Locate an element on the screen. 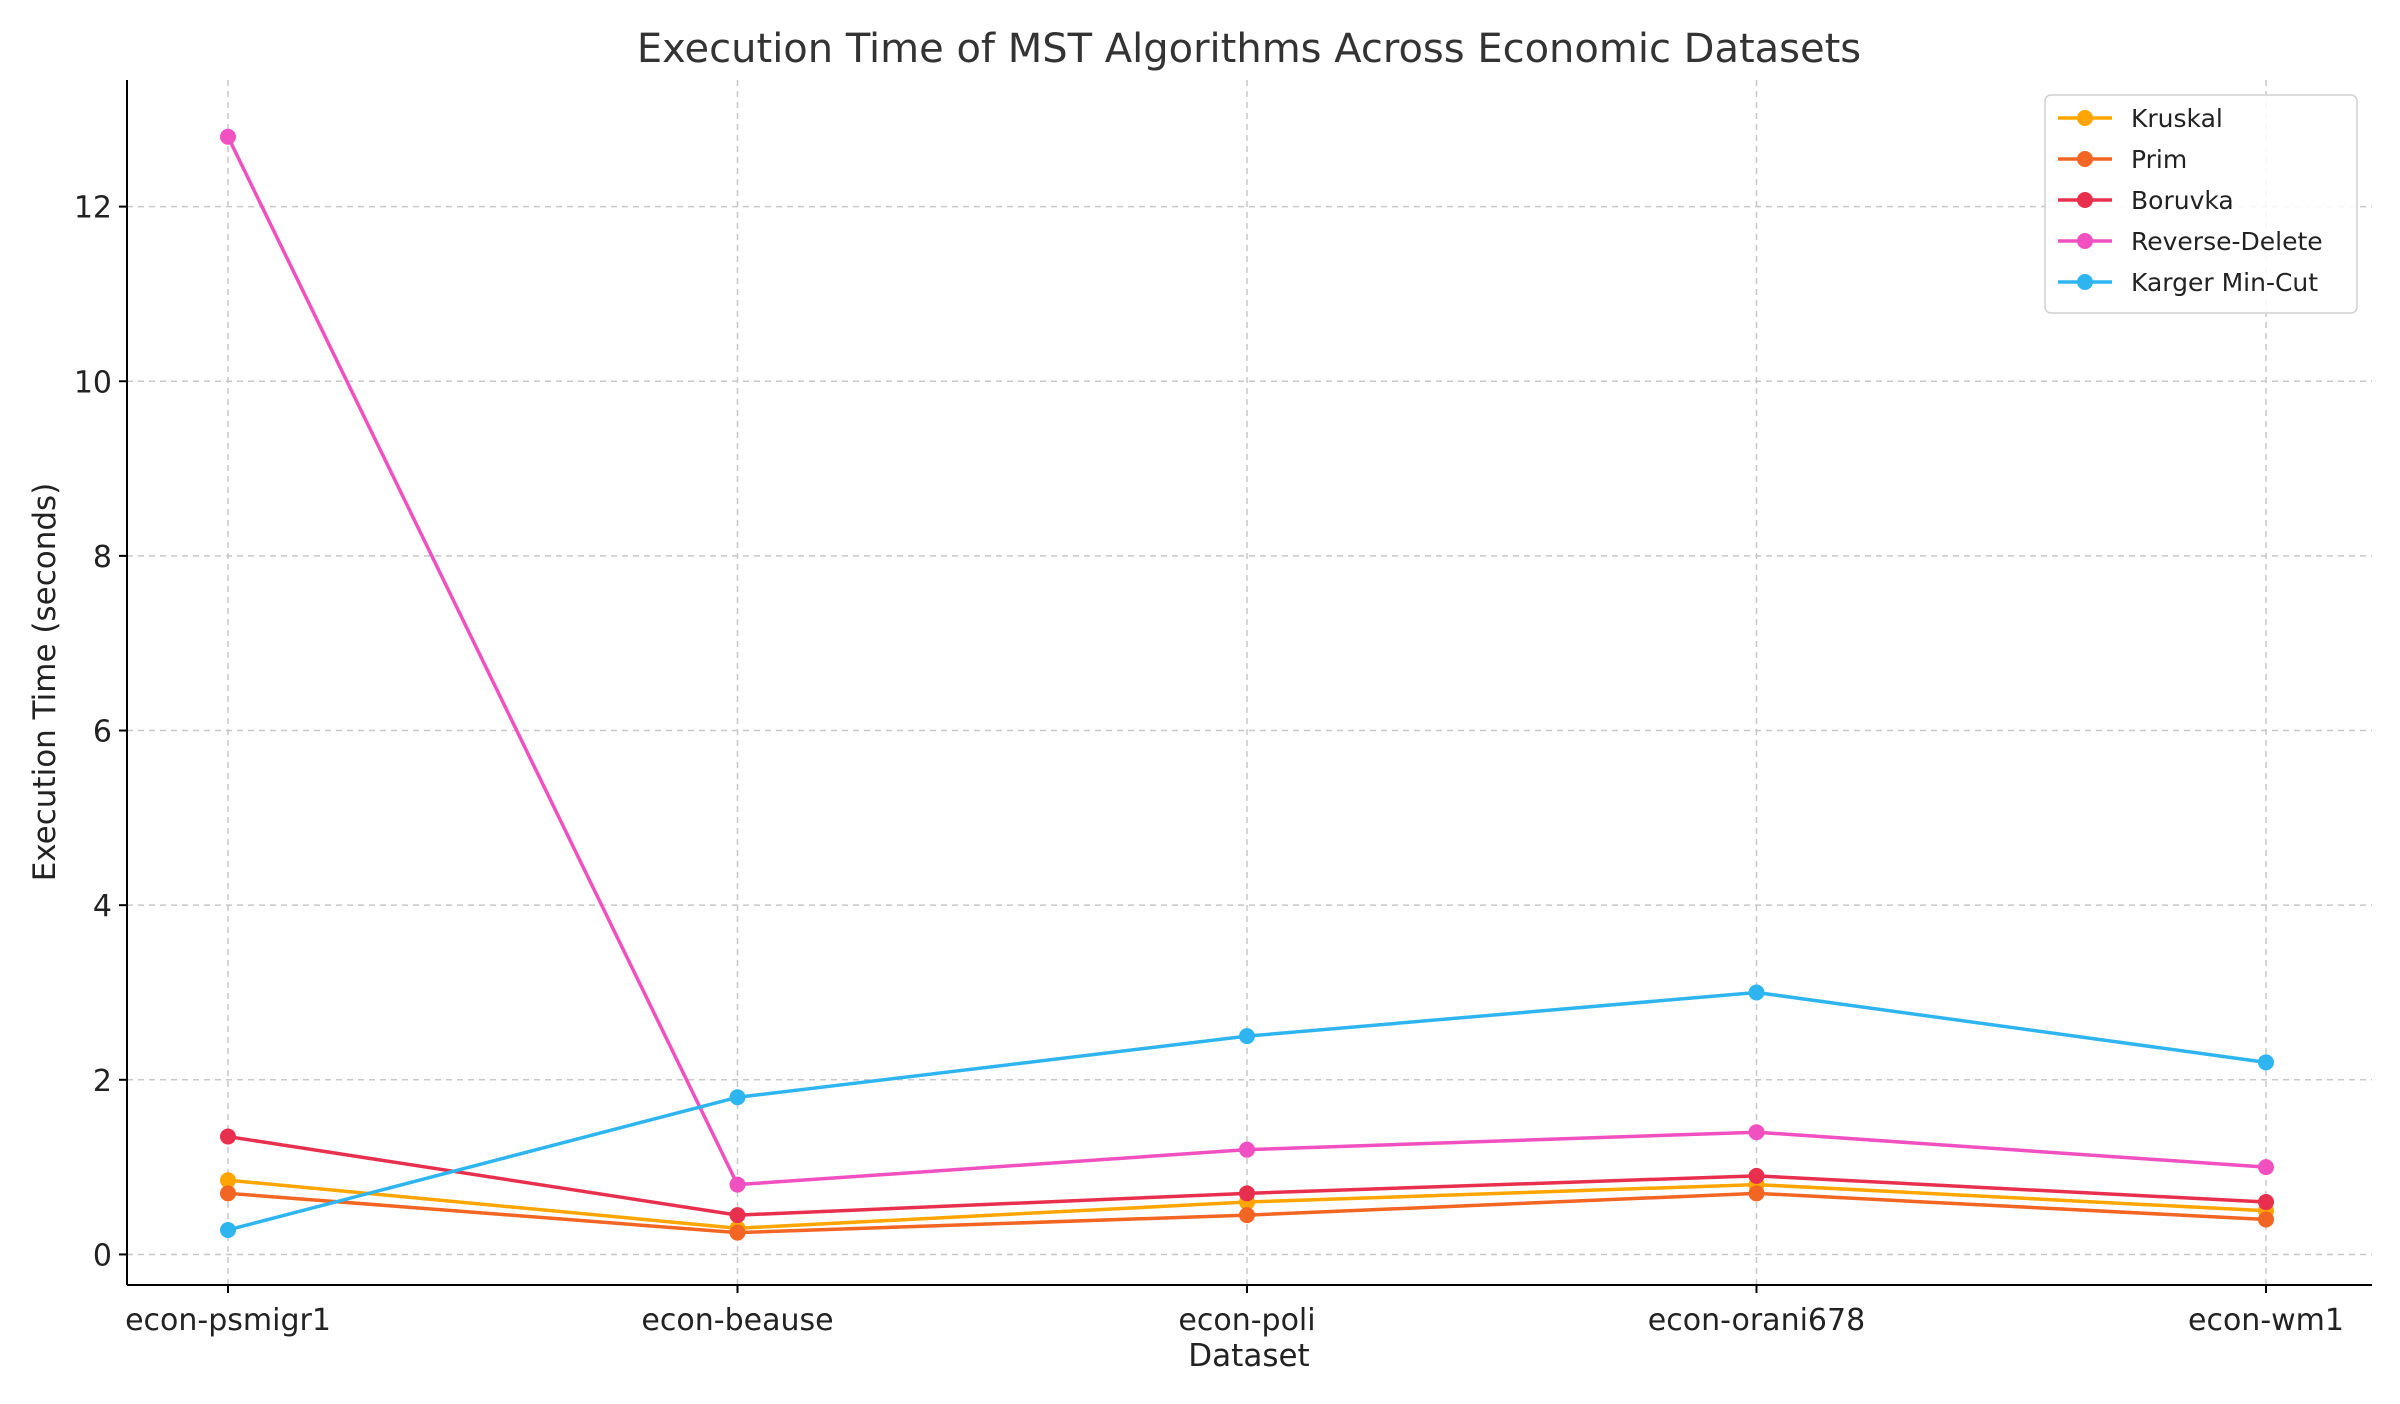 The image size is (2400, 1404). x-tick-label: econ-orani678 is located at coordinates (1756, 1320).